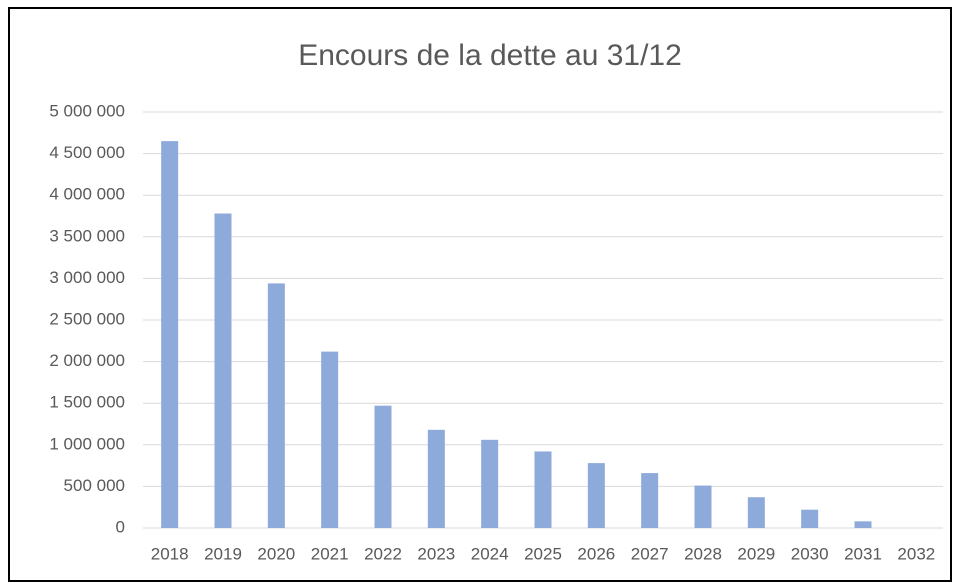 The height and width of the screenshot is (583, 955). What do you see at coordinates (490, 55) in the screenshot?
I see `chart-title: Encours de la dette au 31/12` at bounding box center [490, 55].